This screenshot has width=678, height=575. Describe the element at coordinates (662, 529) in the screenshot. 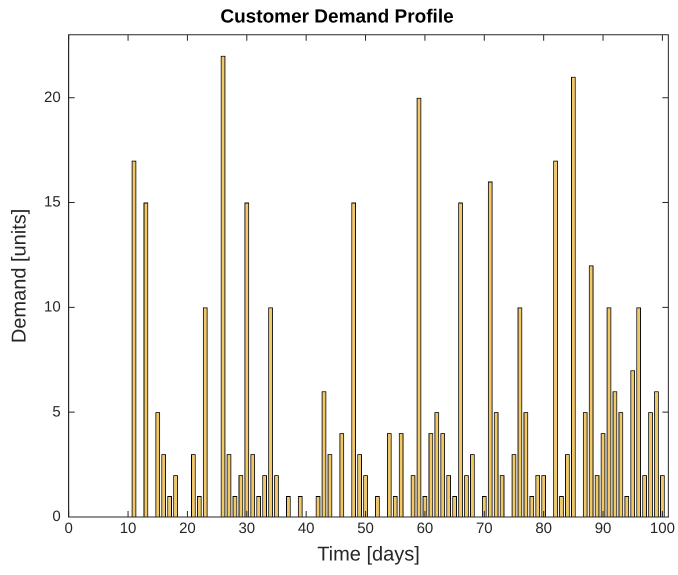

I see `x-tick-label: 100` at that location.